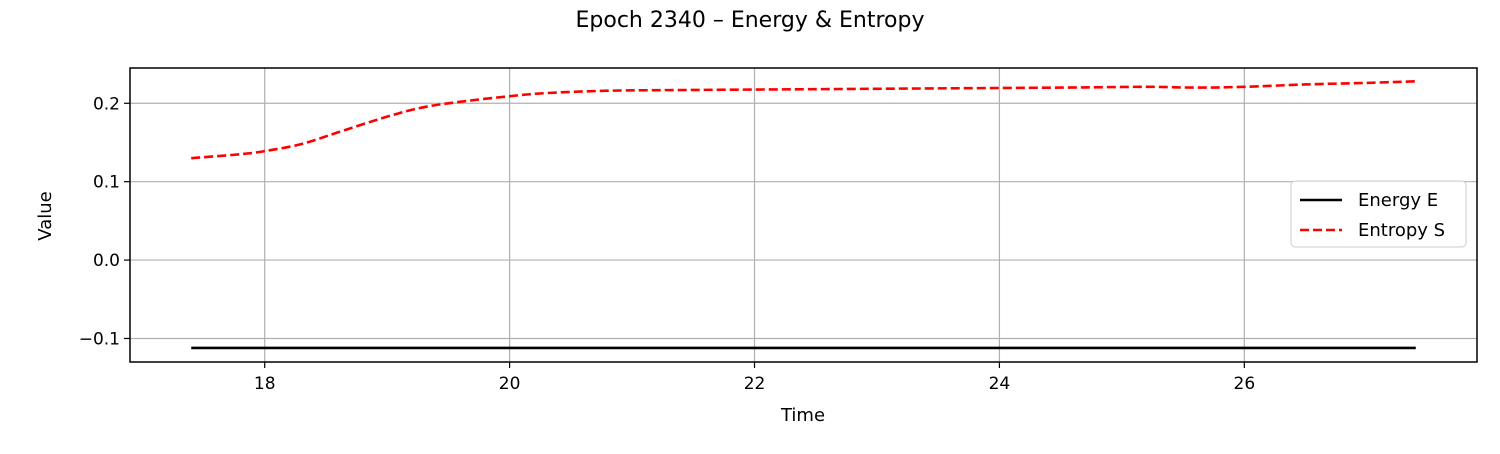  Describe the element at coordinates (106, 261) in the screenshot. I see `y-tick-label: 0.0` at that location.